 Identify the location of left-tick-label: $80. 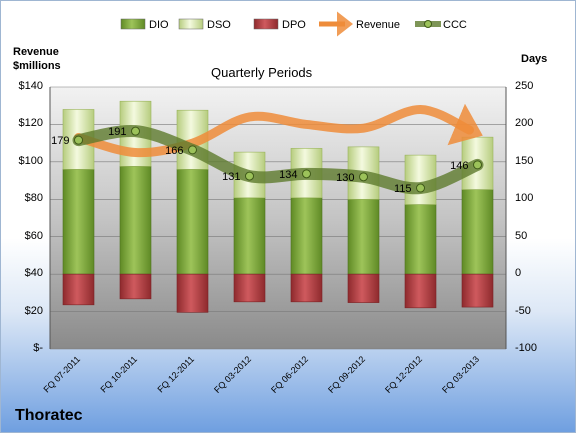
(33, 198).